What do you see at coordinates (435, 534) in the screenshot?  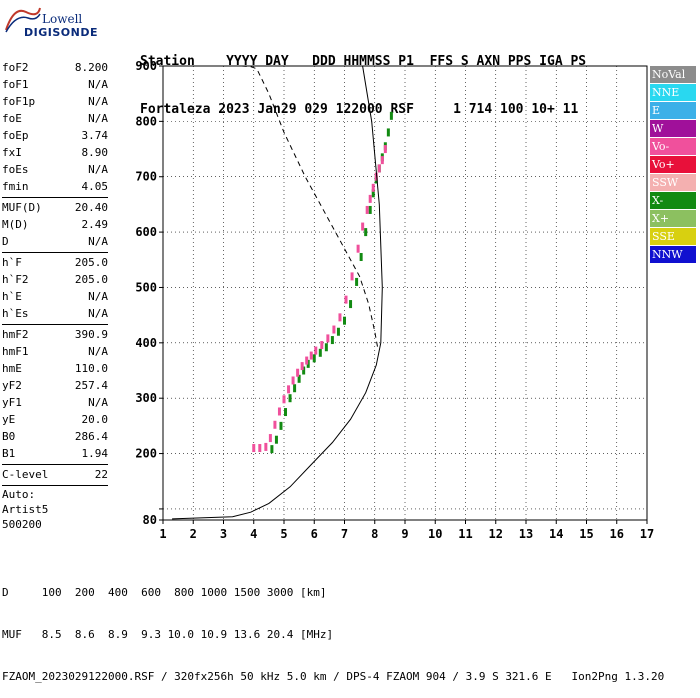 I see `x-tick-label: 10` at bounding box center [435, 534].